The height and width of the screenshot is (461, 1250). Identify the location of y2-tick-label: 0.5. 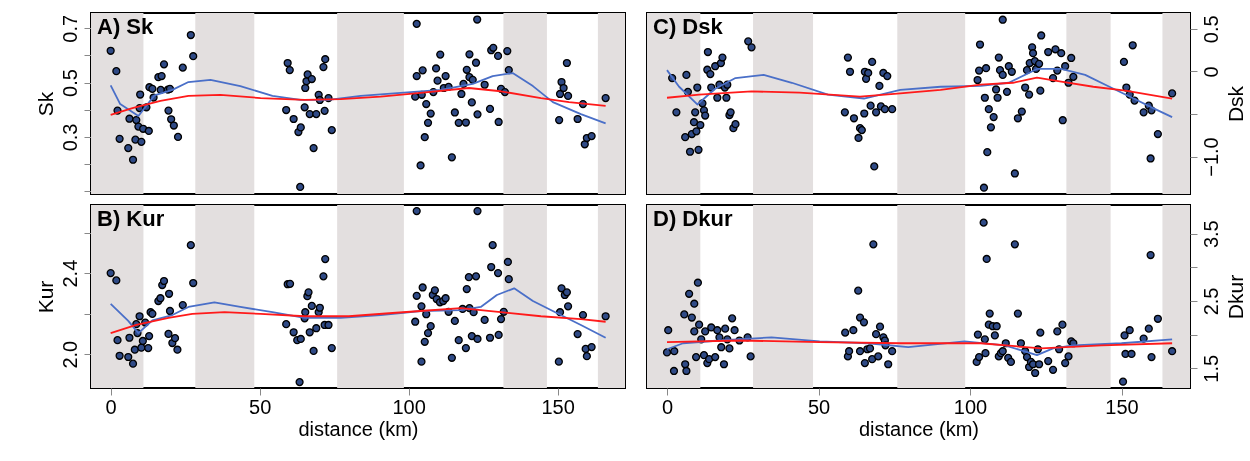
(1210, 29).